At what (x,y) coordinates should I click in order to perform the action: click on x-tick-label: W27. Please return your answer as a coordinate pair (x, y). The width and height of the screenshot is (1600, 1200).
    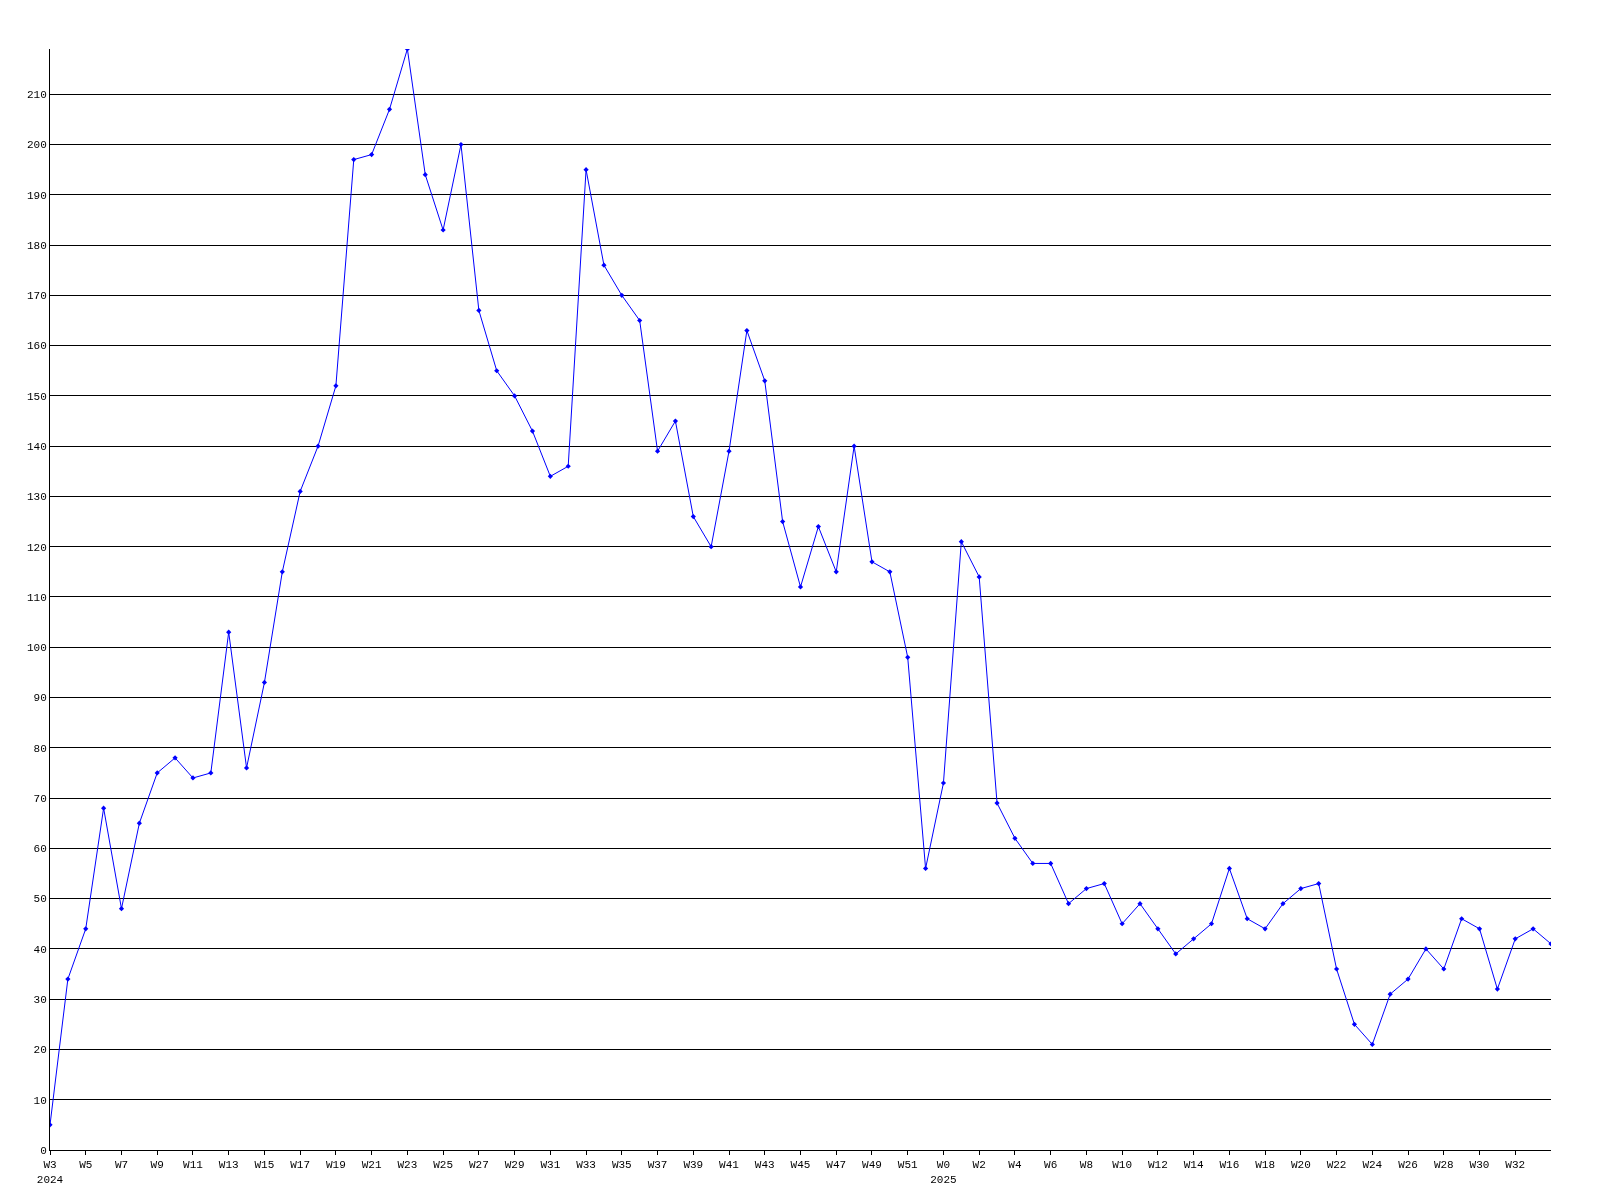
    Looking at the image, I should click on (478, 1165).